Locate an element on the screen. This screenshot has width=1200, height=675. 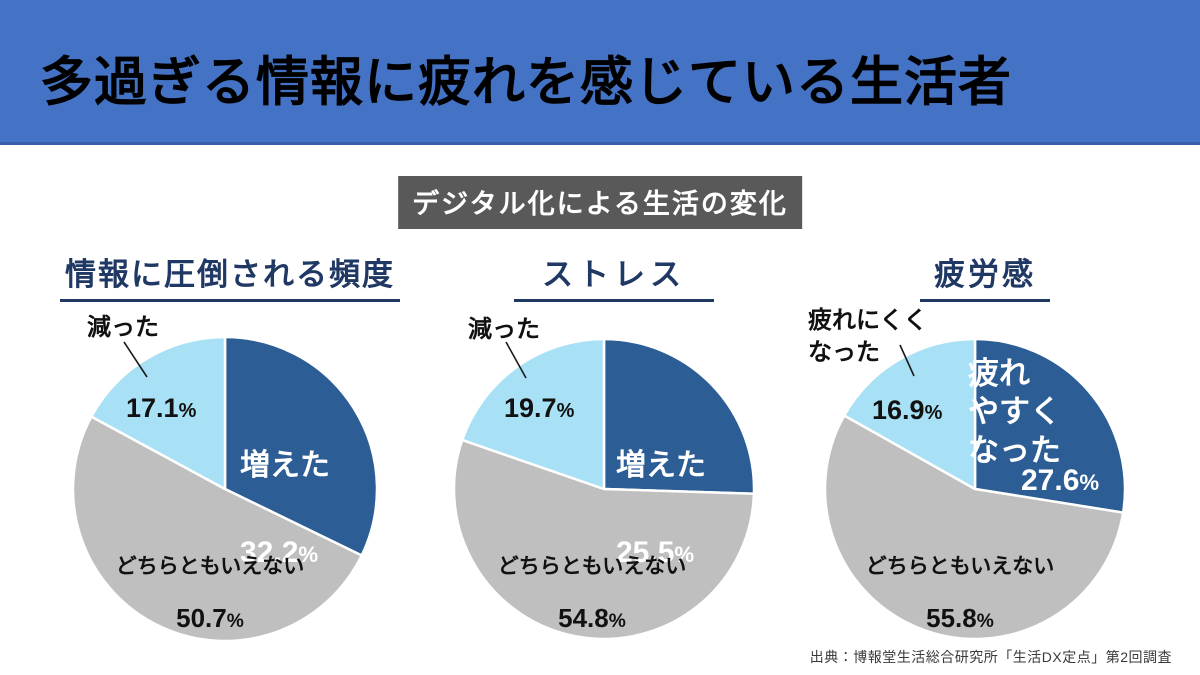
slice-label-neutral: どちらともいえない 54.8% is located at coordinates (592, 592).